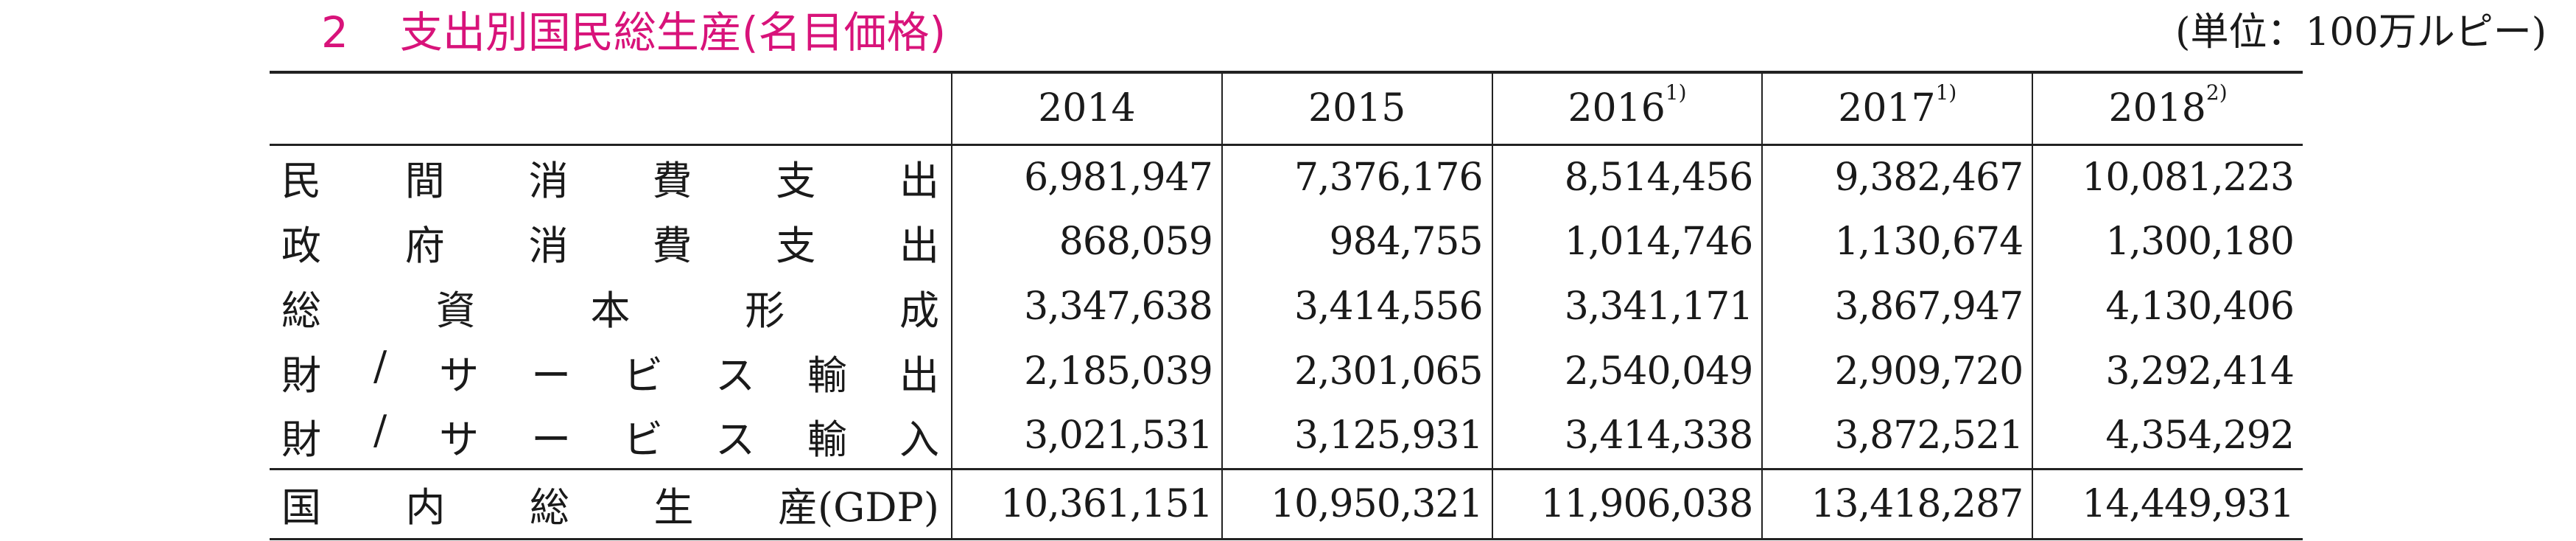 This screenshot has height=541, width=2576. What do you see at coordinates (1897, 241) in the screenshot?
I see `table-cell: 1,130,674` at bounding box center [1897, 241].